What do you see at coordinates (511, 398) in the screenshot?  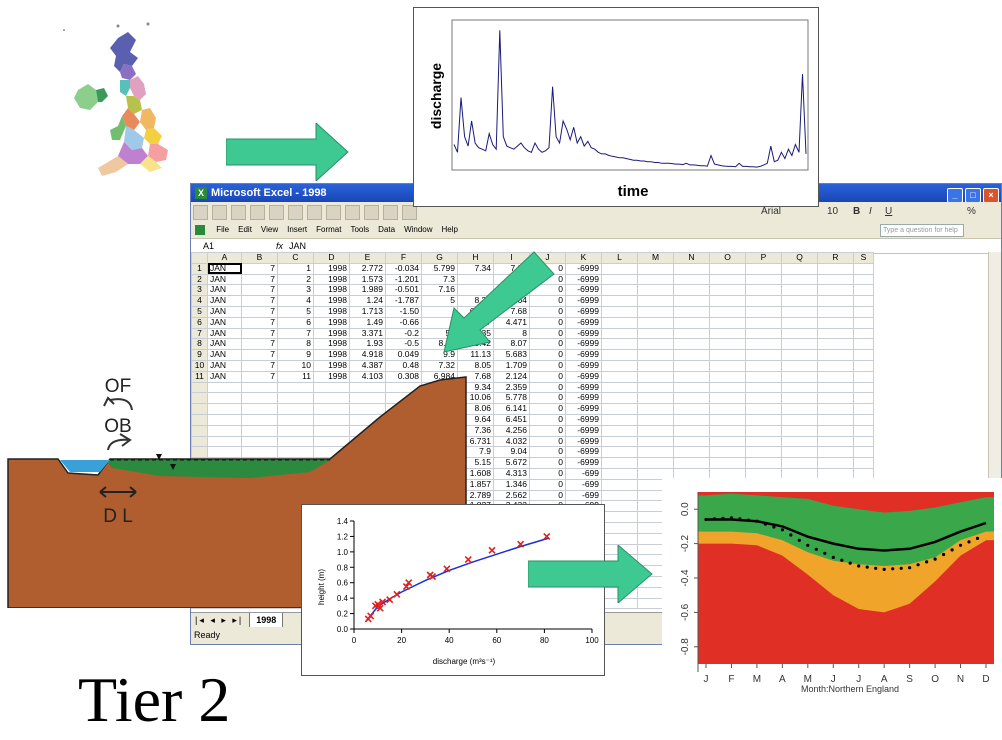 I see `cell: 5.778` at bounding box center [511, 398].